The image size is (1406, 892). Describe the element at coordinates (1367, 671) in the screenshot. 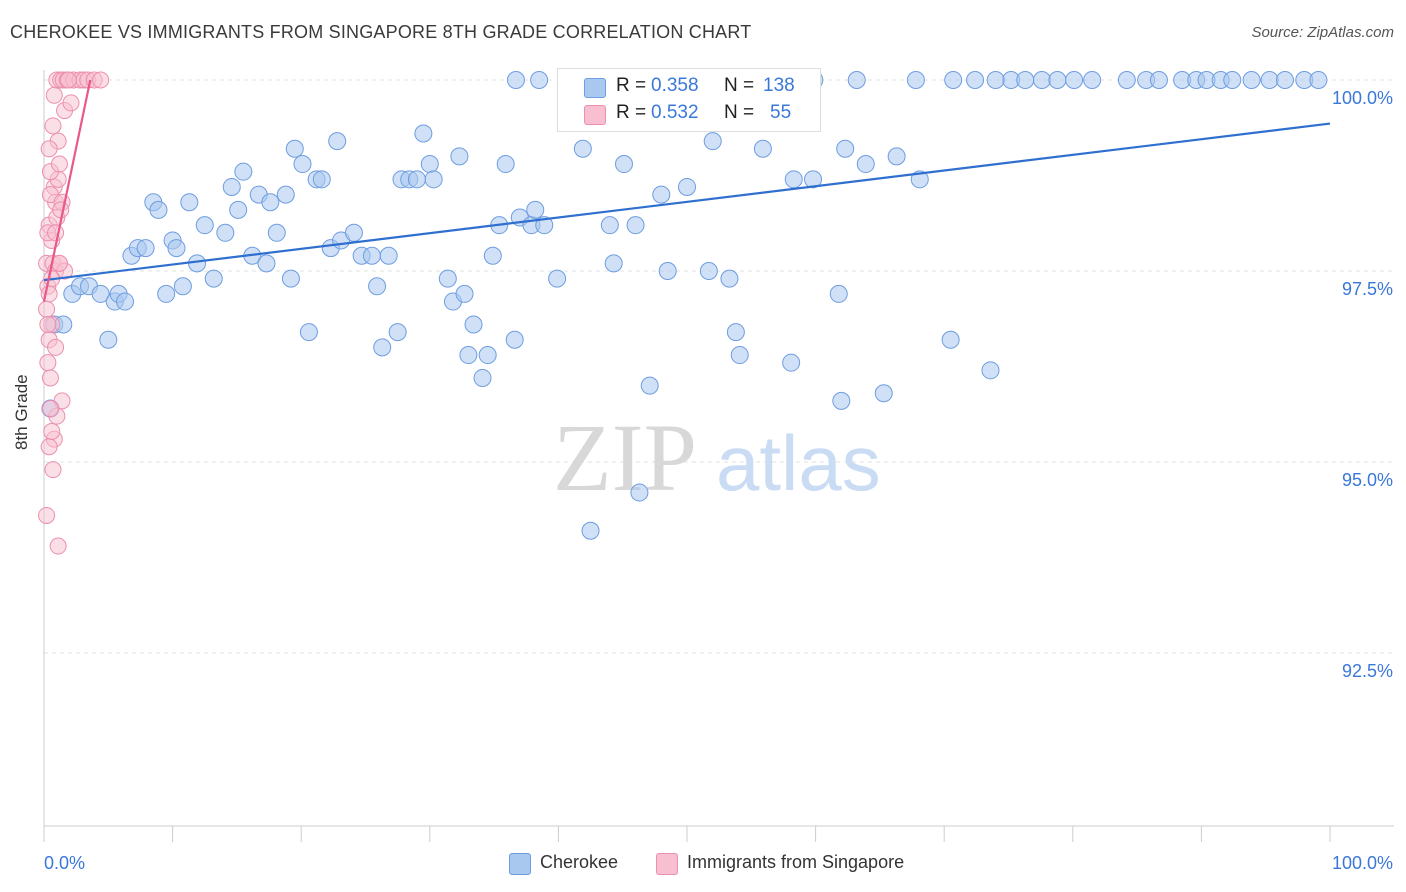

I see `y-tick-label: 92.5%` at that location.